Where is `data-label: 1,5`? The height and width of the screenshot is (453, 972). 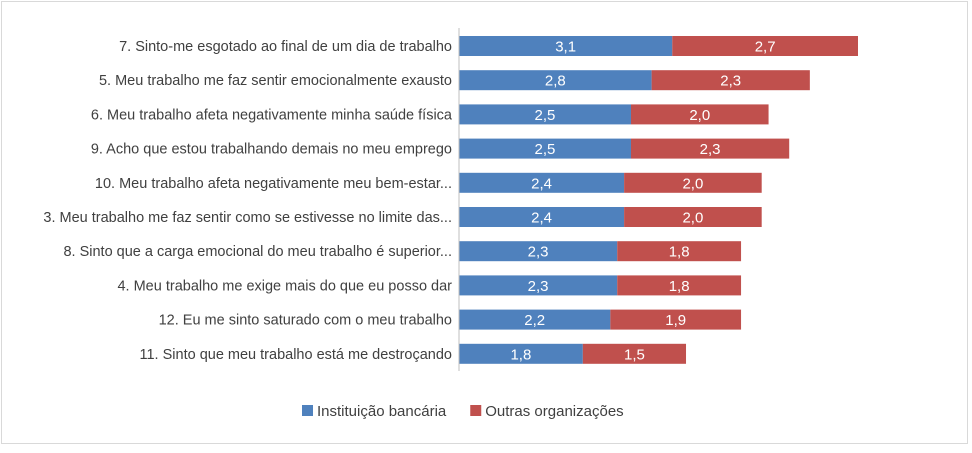 data-label: 1,5 is located at coordinates (634, 354).